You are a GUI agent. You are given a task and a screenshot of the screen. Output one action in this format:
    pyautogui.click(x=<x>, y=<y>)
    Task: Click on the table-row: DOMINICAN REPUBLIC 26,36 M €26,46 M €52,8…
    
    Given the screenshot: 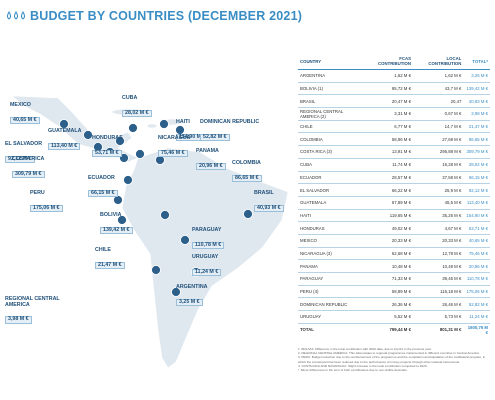 What is the action you would take?
    pyautogui.click(x=394, y=304)
    